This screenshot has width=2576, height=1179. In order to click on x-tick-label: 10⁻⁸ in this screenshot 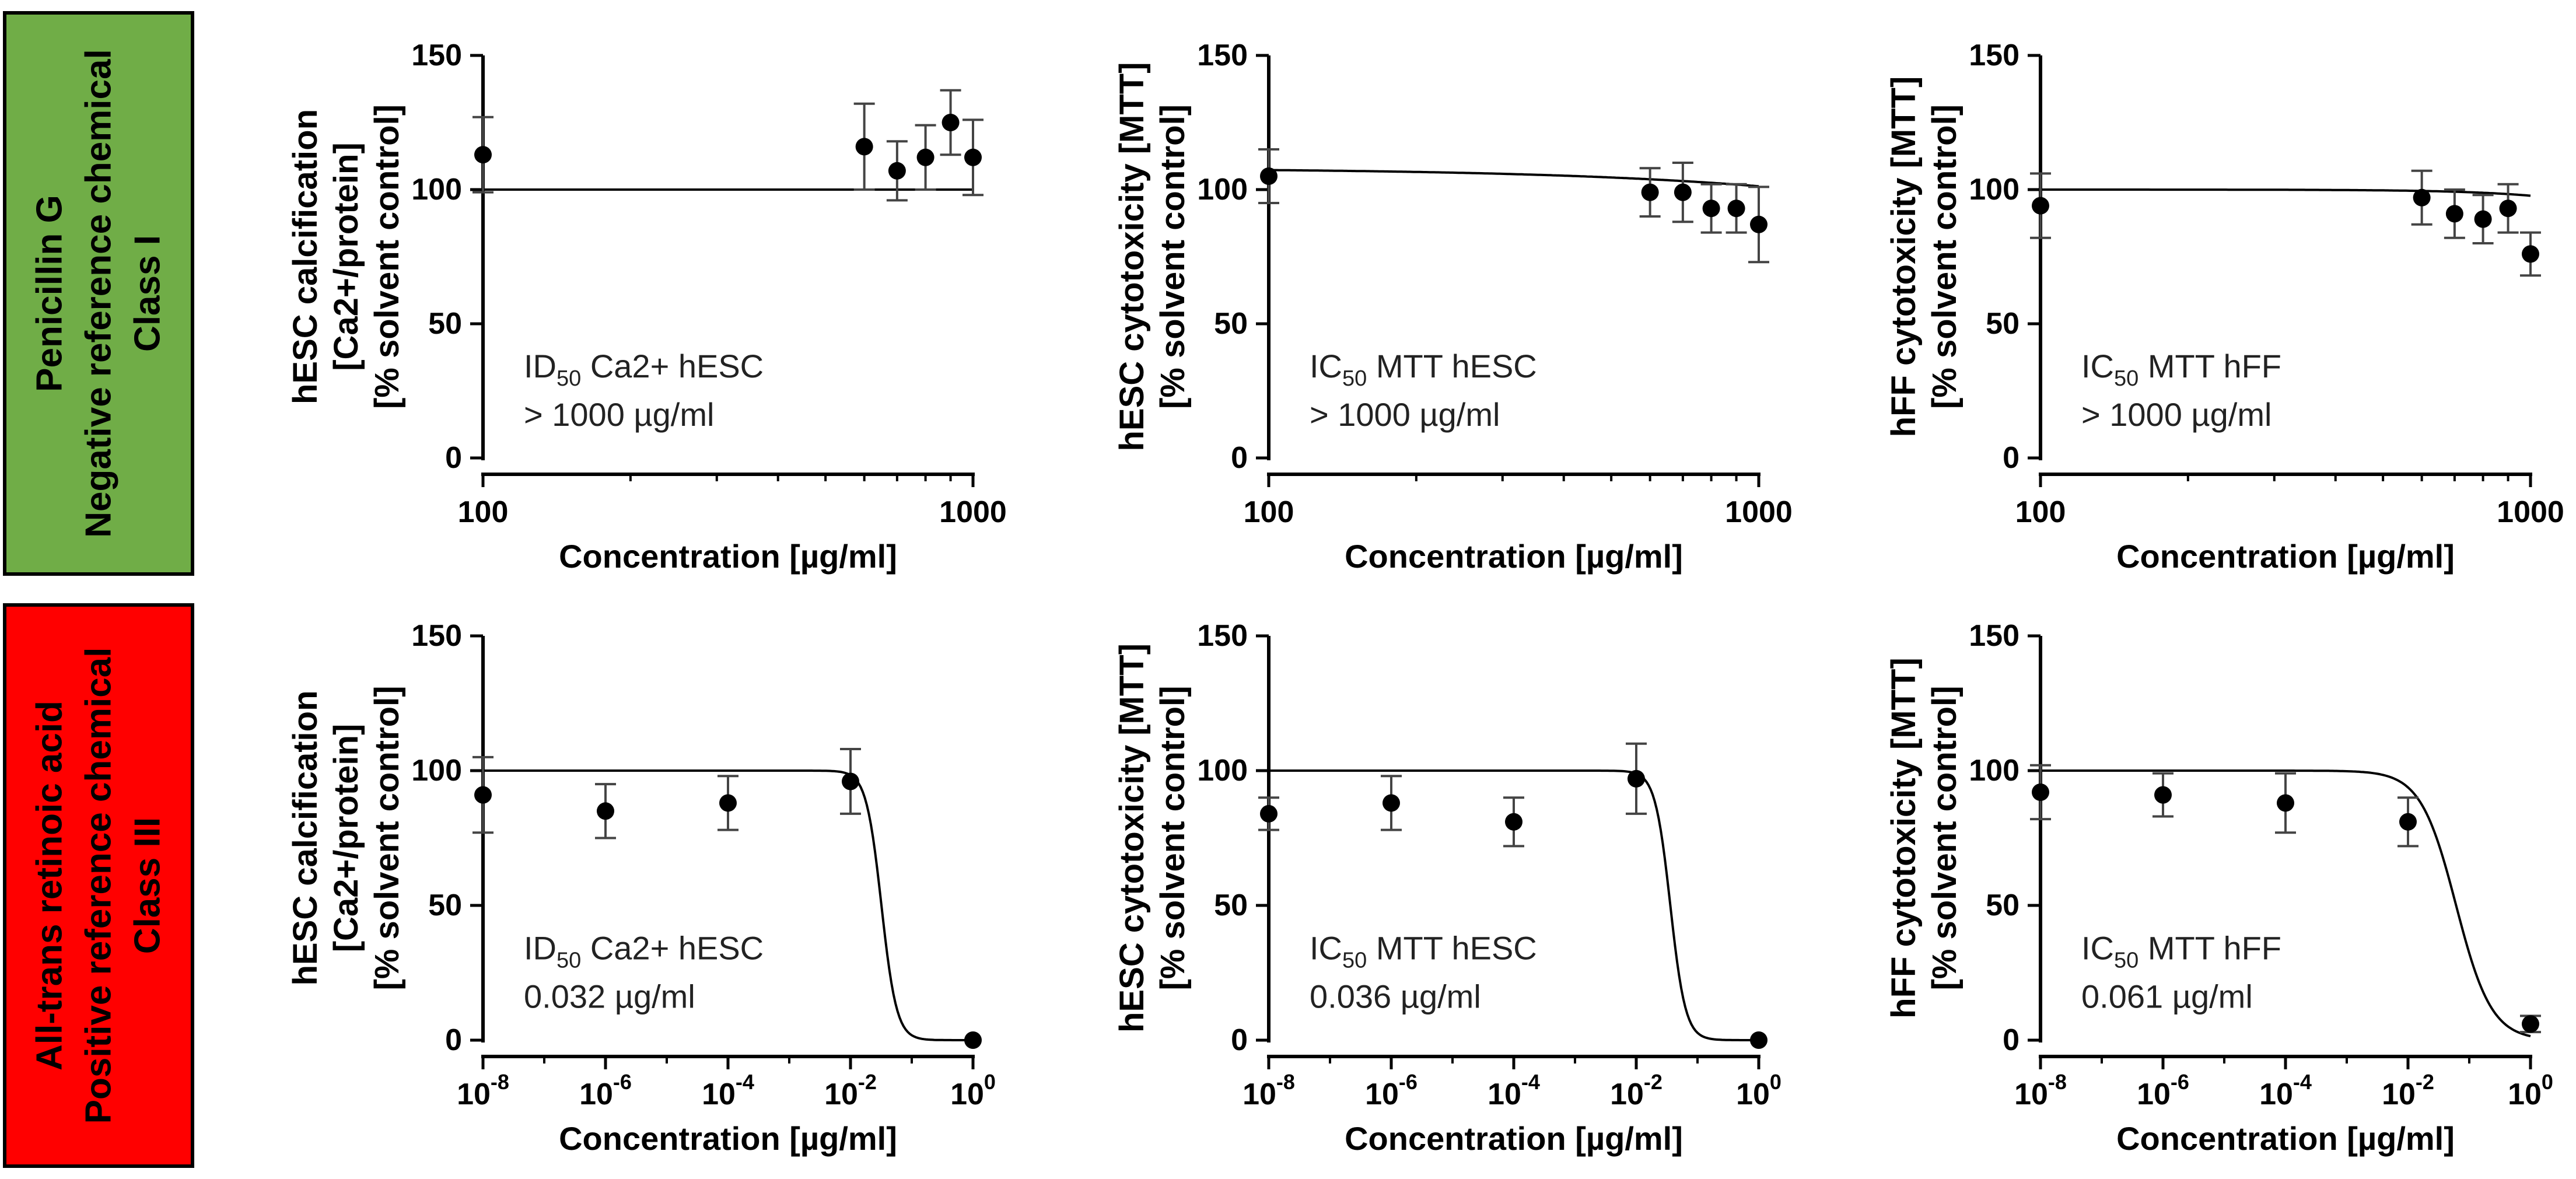, I will do `click(483, 1091)`.